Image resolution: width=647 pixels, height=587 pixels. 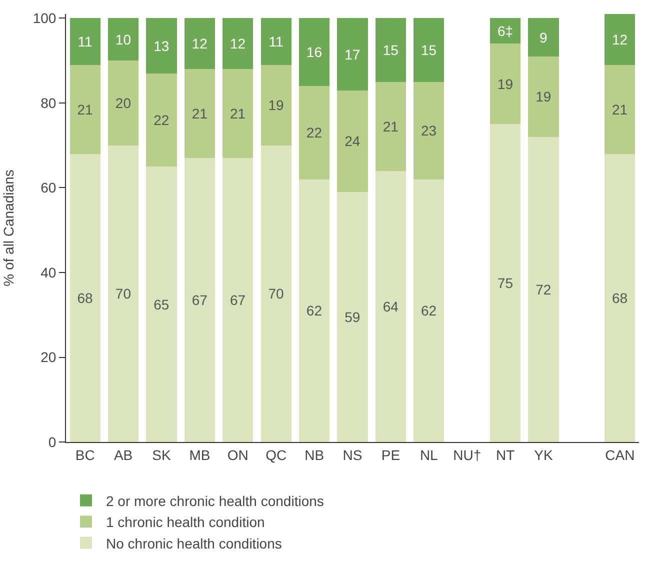 I want to click on data-label: 75, so click(x=505, y=283).